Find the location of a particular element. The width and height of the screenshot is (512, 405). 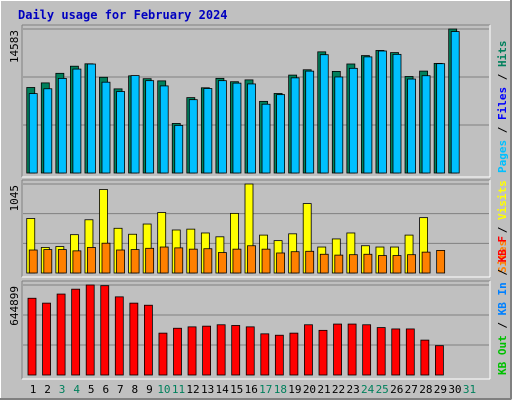

x-tick-label-8: 8 is located at coordinates (135, 389).